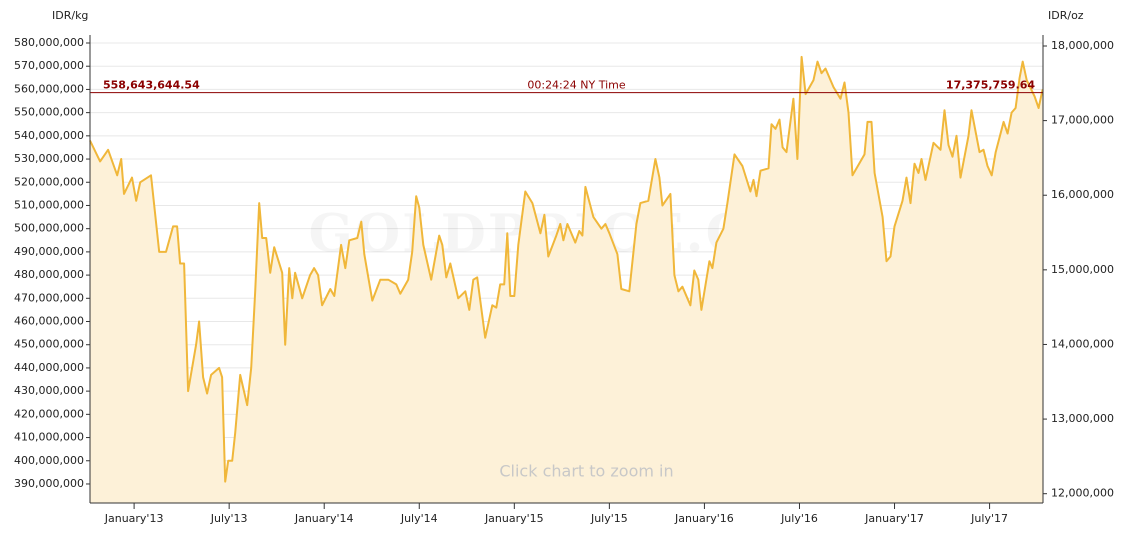 The height and width of the screenshot is (545, 1132). What do you see at coordinates (1082, 269) in the screenshot?
I see `y2-tick-label: 15,000,000` at bounding box center [1082, 269].